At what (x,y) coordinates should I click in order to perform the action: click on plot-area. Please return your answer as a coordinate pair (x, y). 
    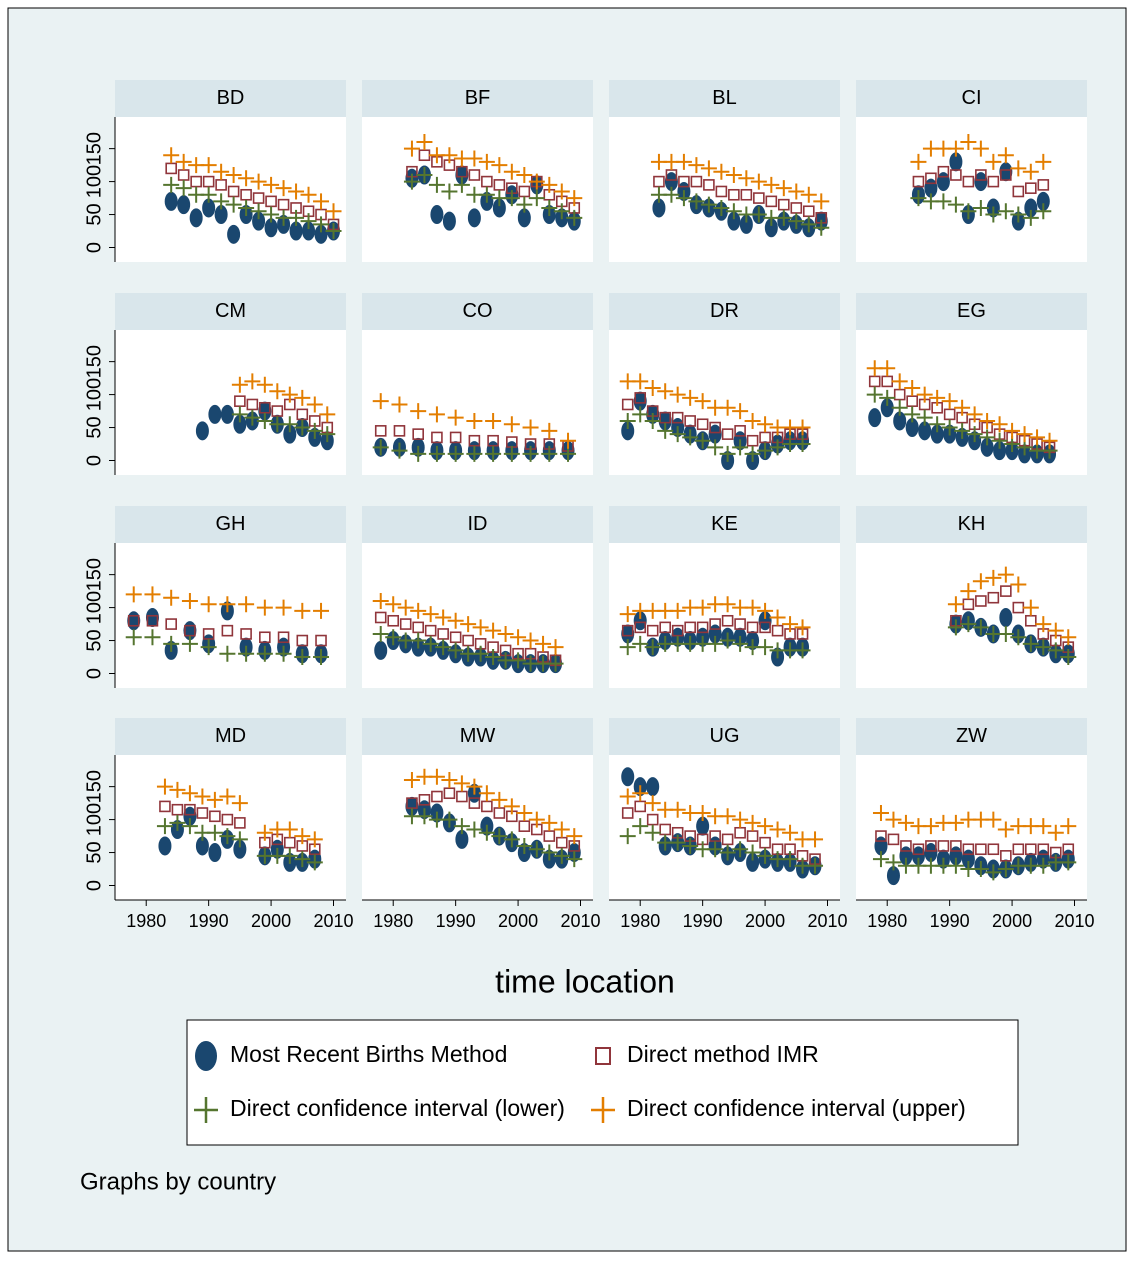
    Looking at the image, I should click on (477, 189).